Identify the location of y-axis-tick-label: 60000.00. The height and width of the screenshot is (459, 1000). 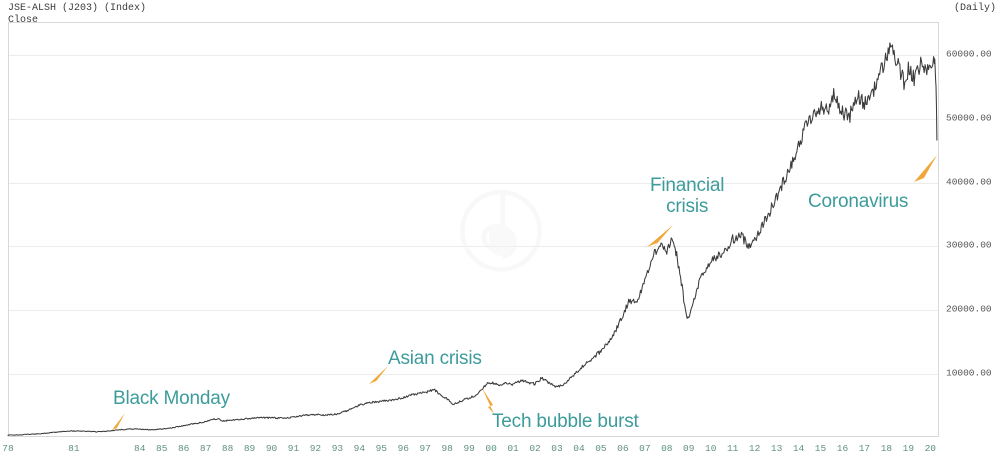
(969, 54).